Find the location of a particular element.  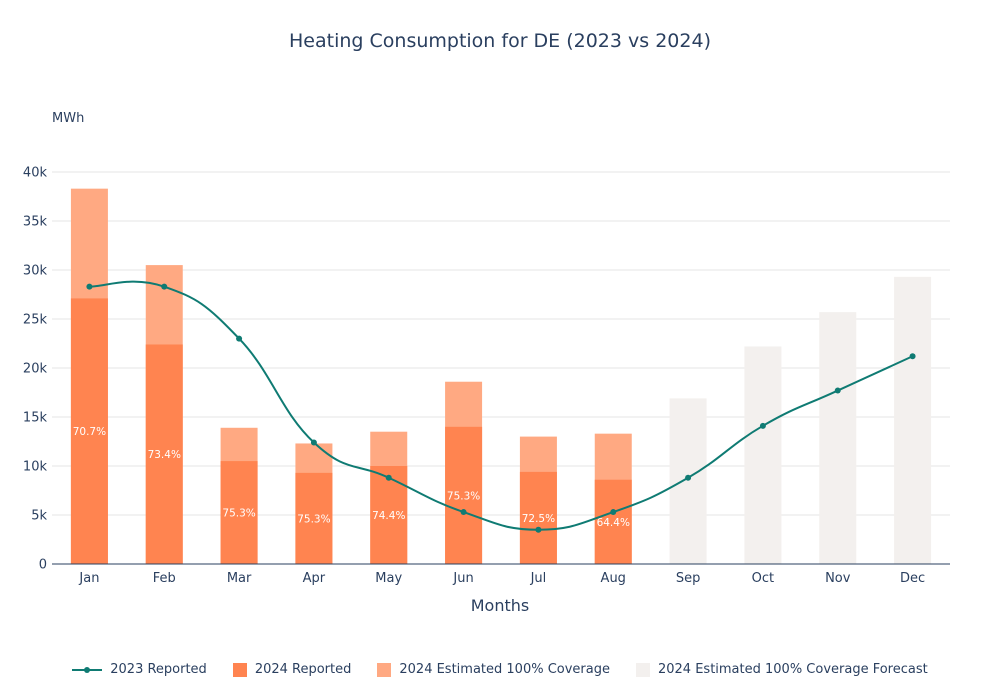

coverage-label: 64.4% is located at coordinates (613, 523).